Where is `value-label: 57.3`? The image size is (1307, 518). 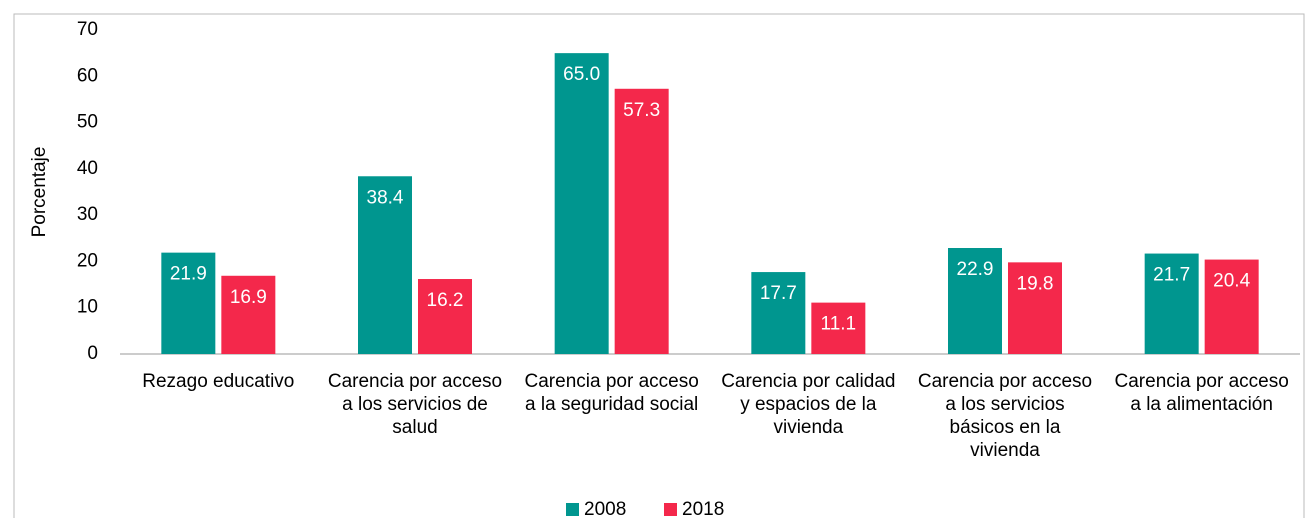 value-label: 57.3 is located at coordinates (641, 110).